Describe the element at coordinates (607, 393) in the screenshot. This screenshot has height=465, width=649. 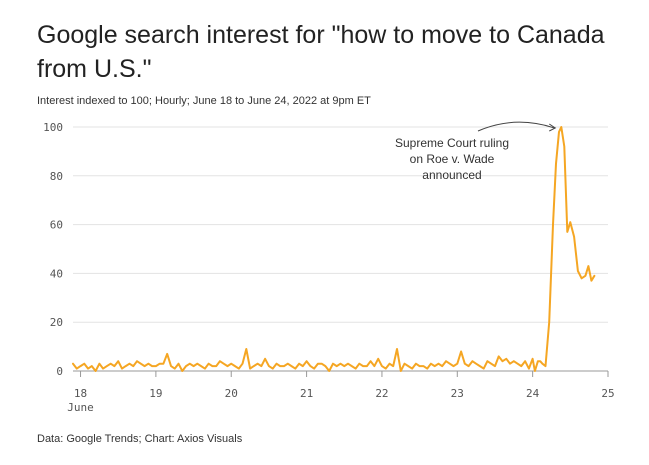
I see `x-tick-label: 25` at that location.